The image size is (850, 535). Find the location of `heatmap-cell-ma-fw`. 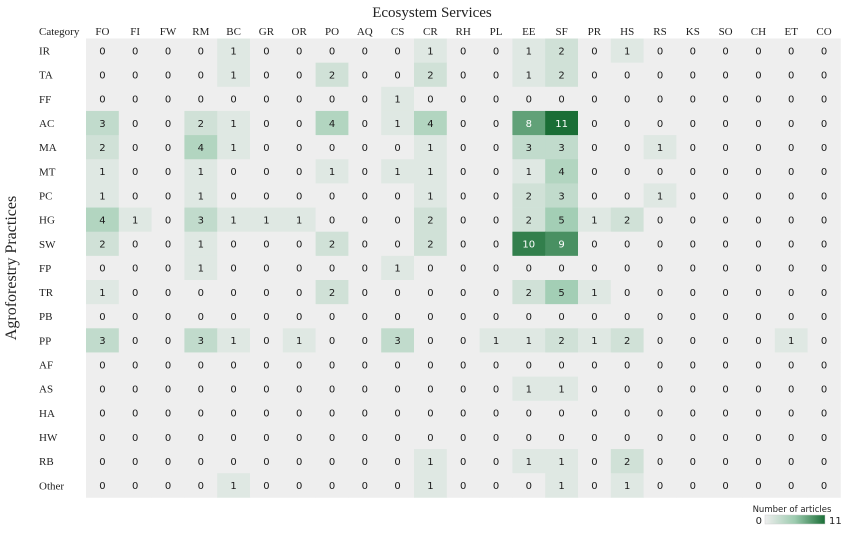

heatmap-cell-ma-fw is located at coordinates (168, 147).